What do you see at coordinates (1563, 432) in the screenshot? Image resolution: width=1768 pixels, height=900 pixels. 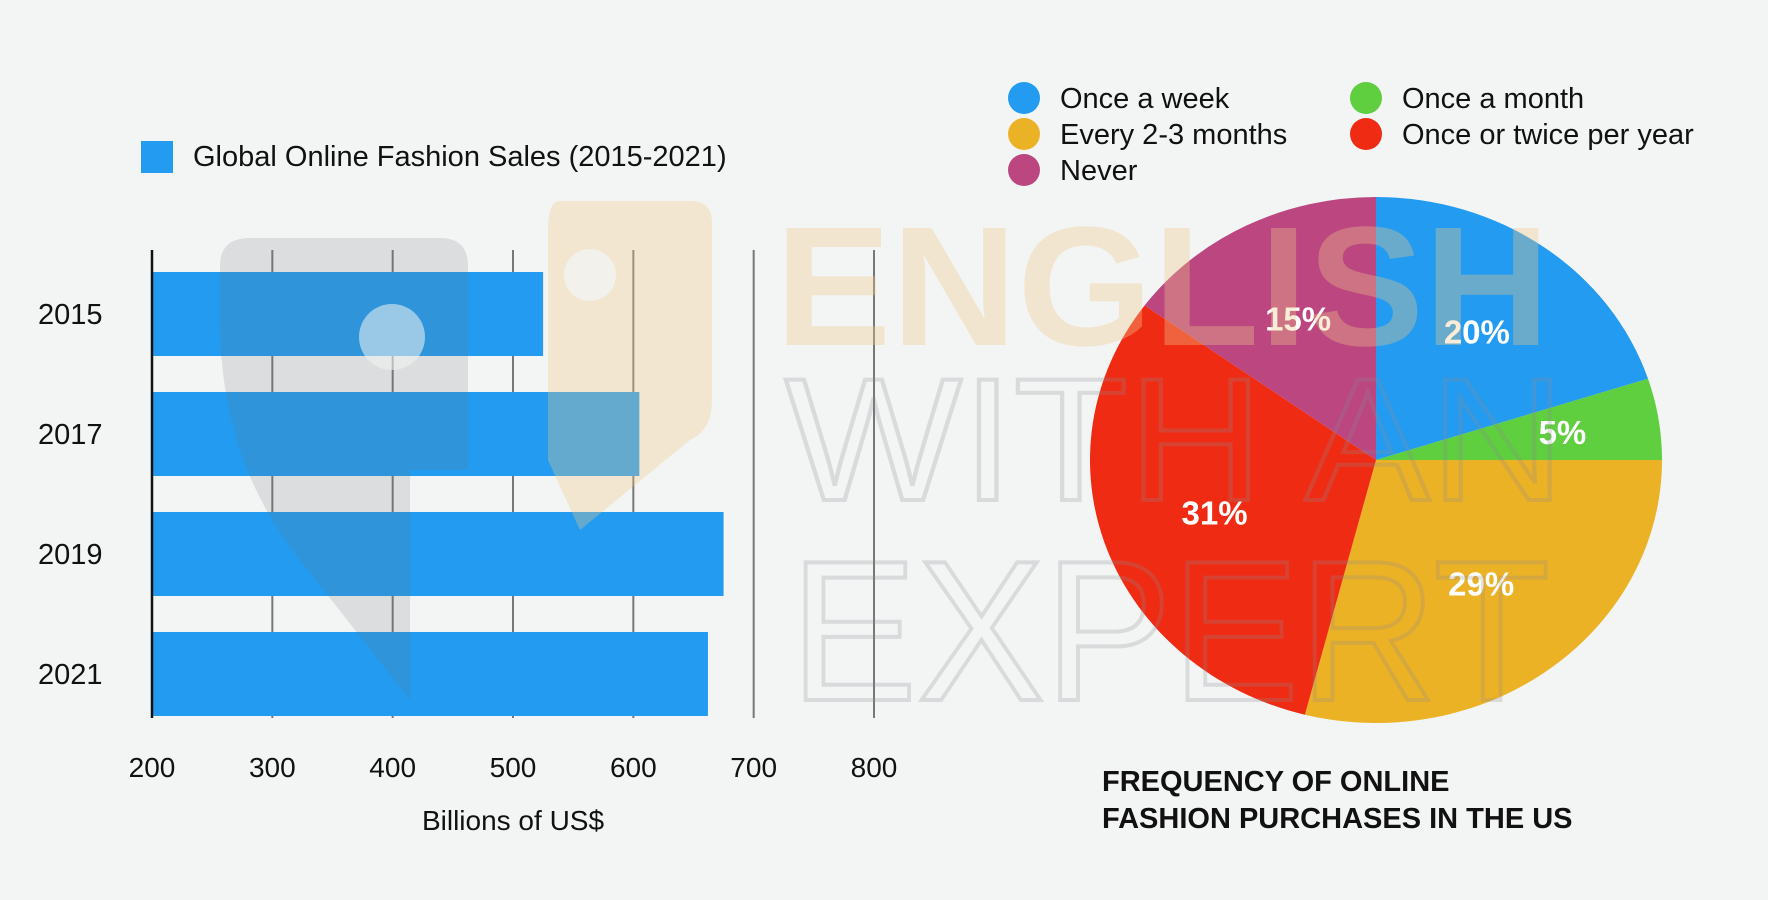 I see `pie-slice-label: 5%` at bounding box center [1563, 432].